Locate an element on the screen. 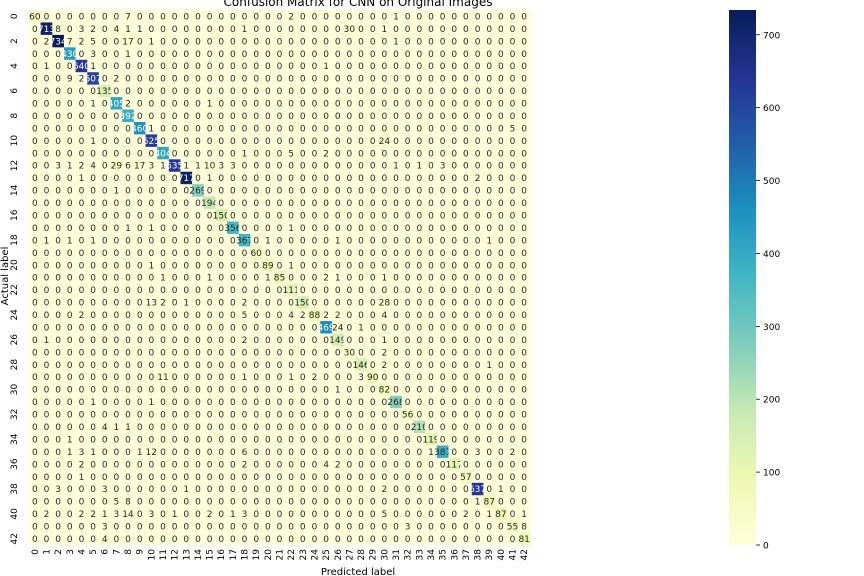 The height and width of the screenshot is (576, 864). cell-value-label: 8 is located at coordinates (524, 528).